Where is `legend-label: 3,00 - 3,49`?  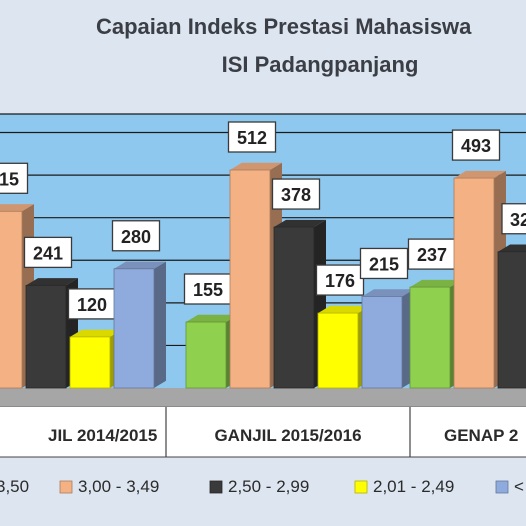 legend-label: 3,00 - 3,49 is located at coordinates (118, 486).